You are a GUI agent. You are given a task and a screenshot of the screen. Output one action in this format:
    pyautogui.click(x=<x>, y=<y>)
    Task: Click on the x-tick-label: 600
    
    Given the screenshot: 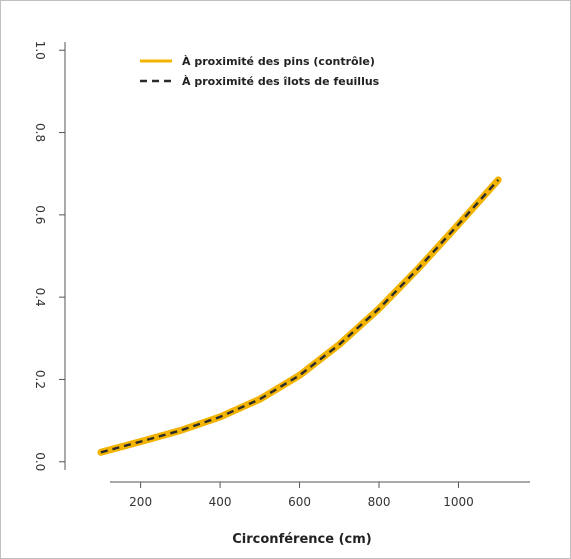 What is the action you would take?
    pyautogui.click(x=299, y=502)
    